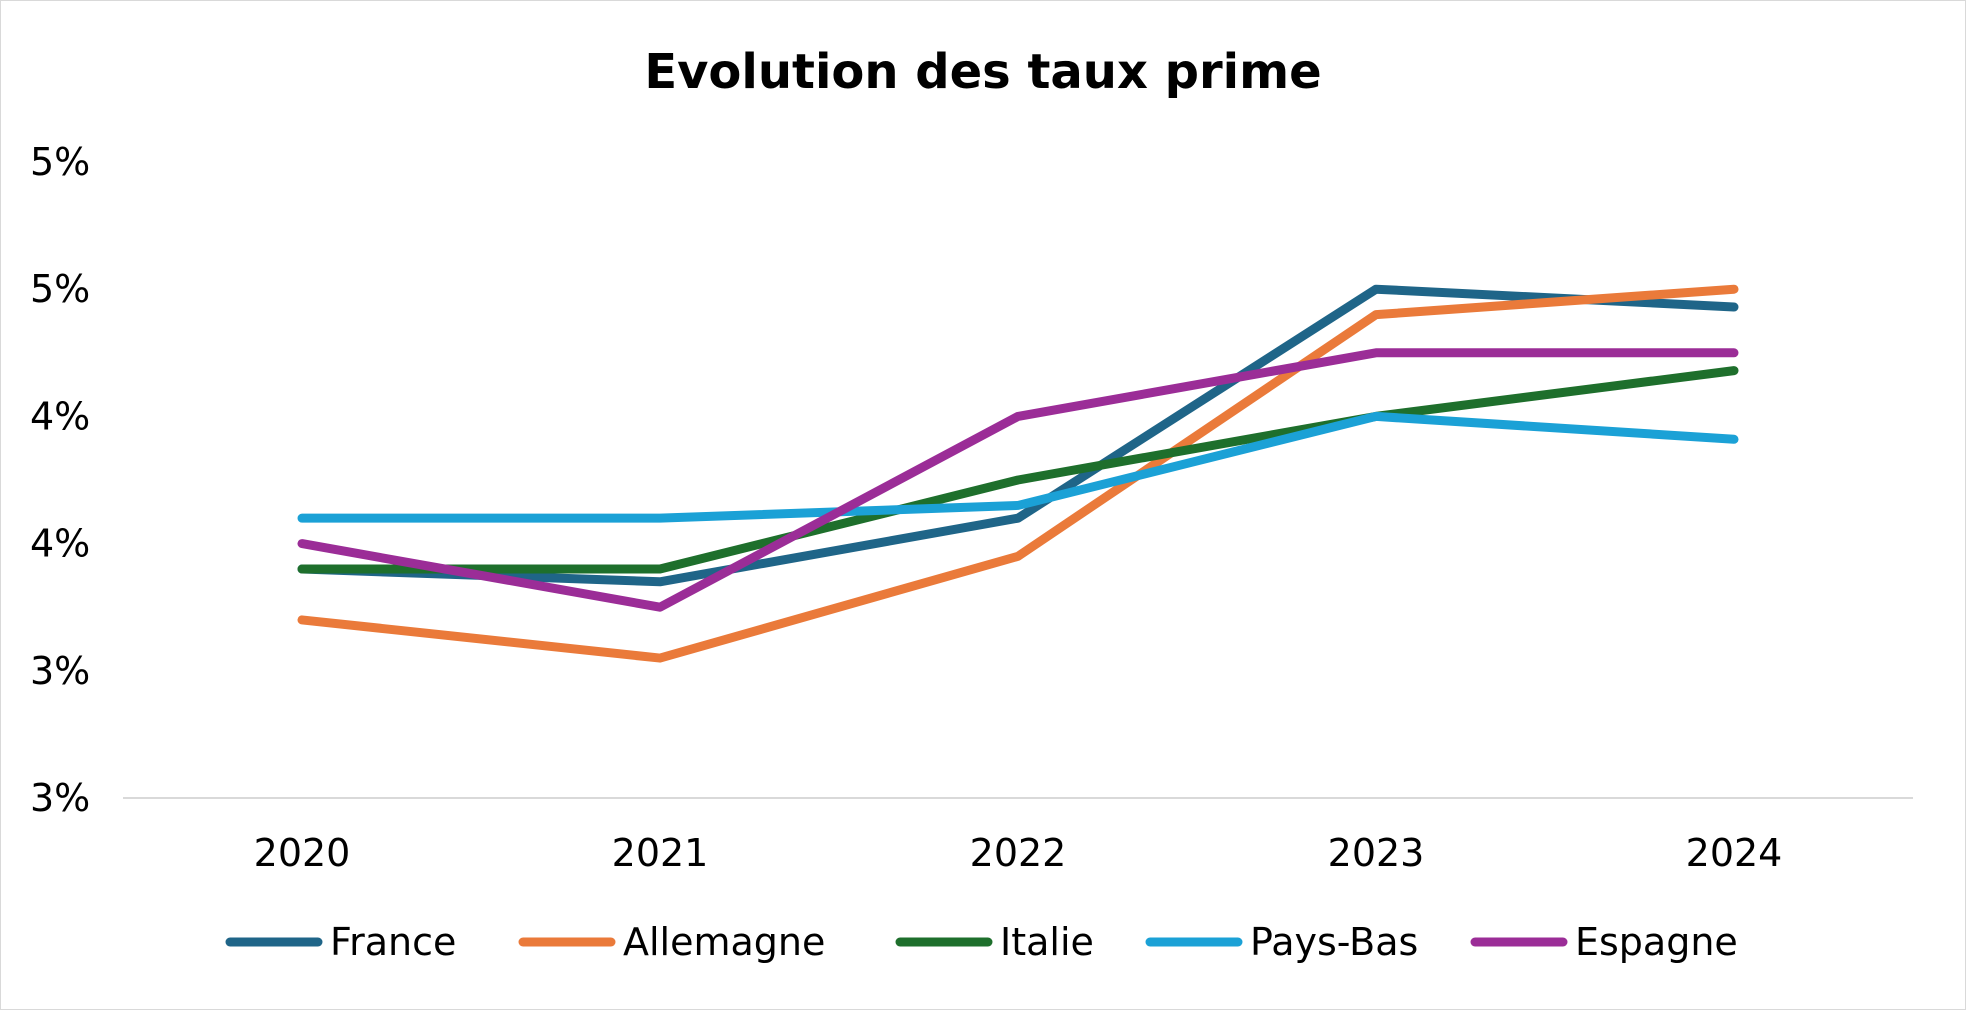 The width and height of the screenshot is (1966, 1010). I want to click on x-tick-label: 2021, so click(660, 853).